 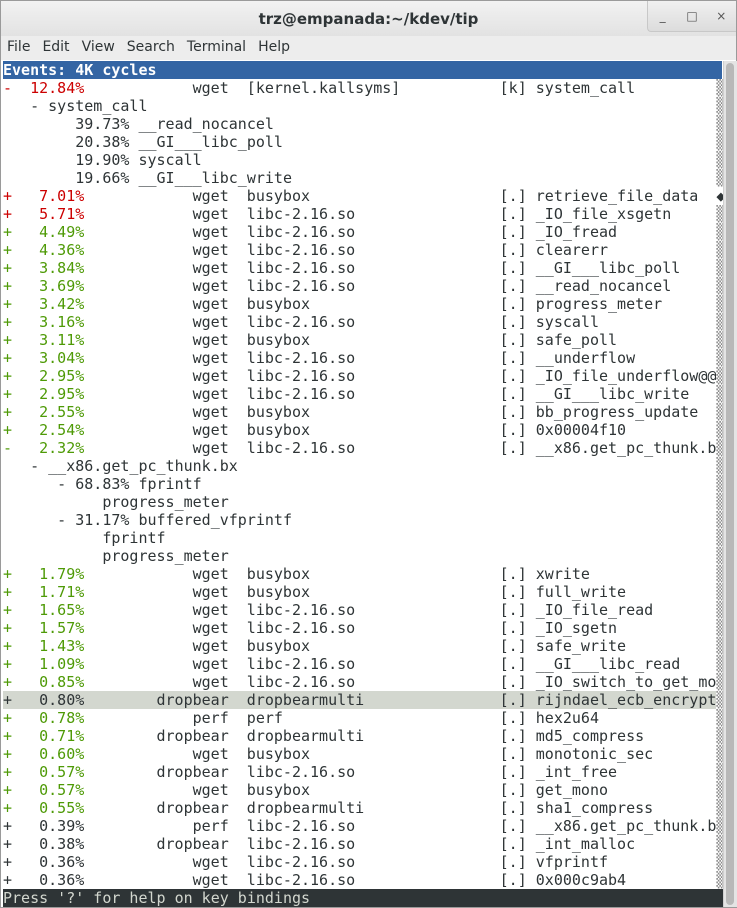 I want to click on status-text: Press '?' for help on key bindings, so click(x=157, y=898).